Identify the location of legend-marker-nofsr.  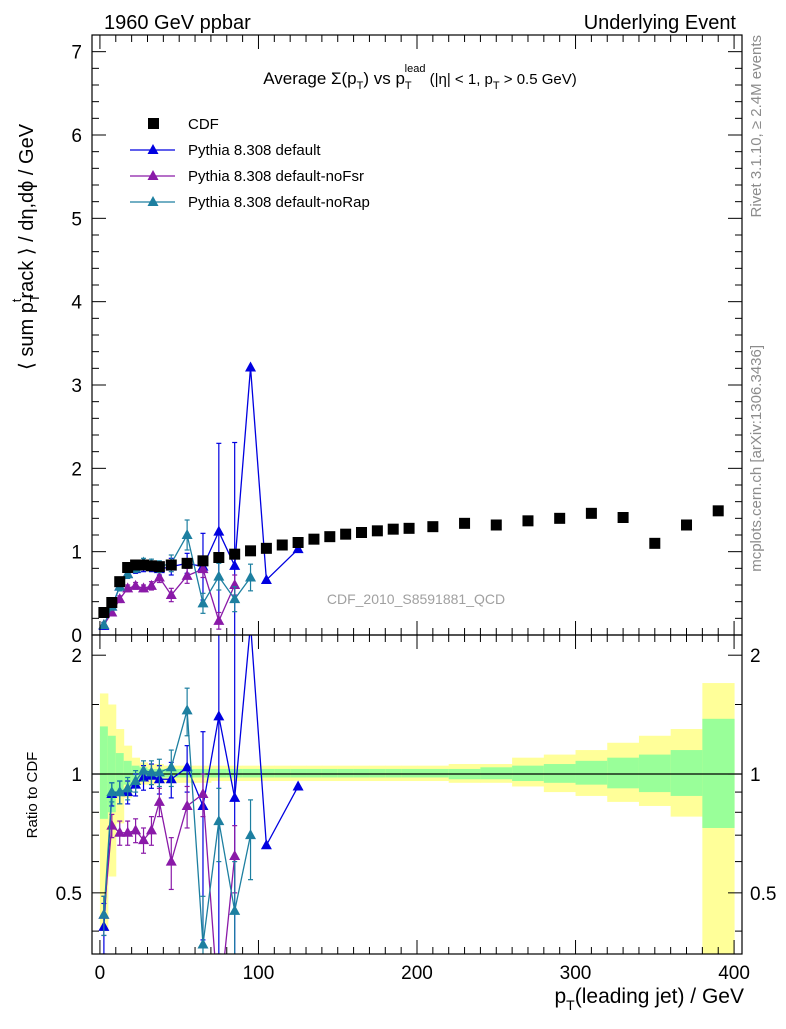
(153, 175).